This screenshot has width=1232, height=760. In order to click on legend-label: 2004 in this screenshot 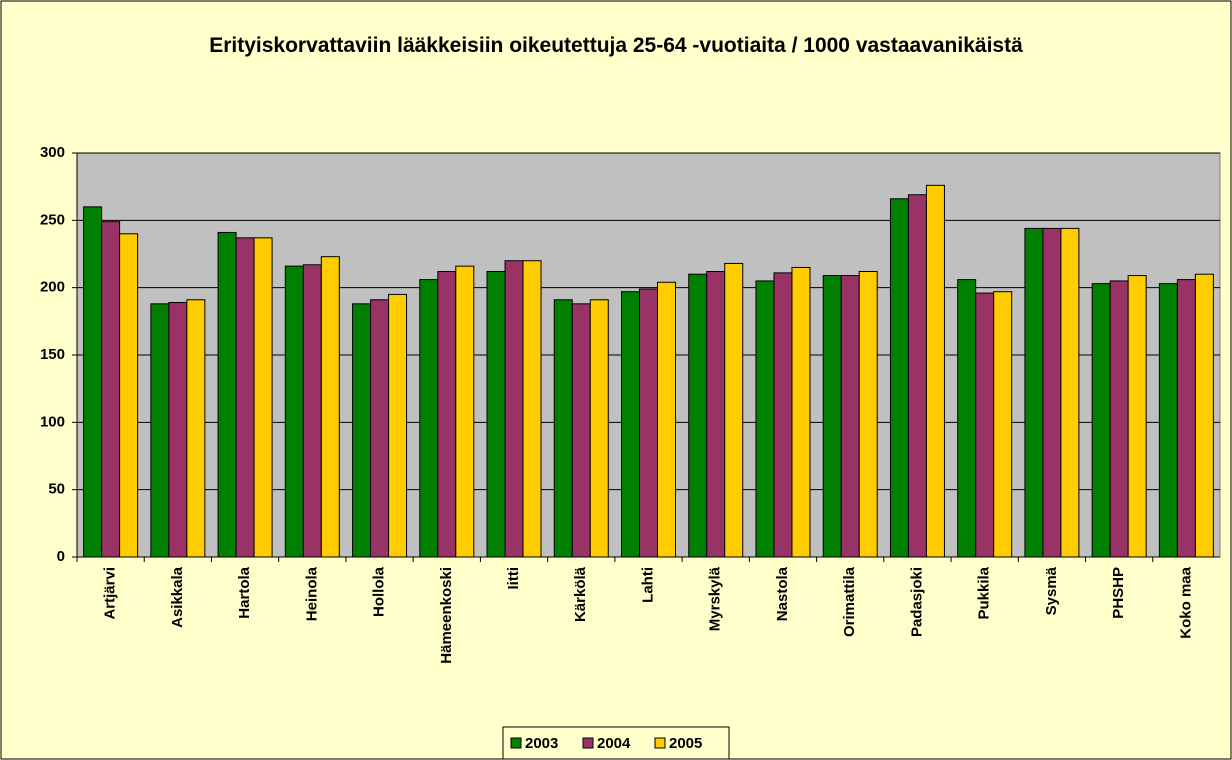, I will do `click(614, 743)`.